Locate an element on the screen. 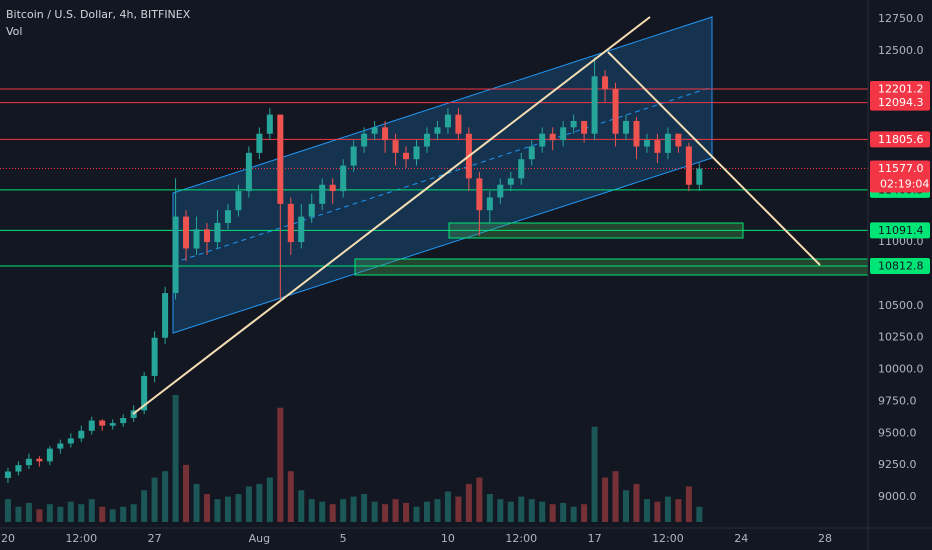 Image resolution: width=932 pixels, height=550 pixels. x-tick-label: 5 is located at coordinates (343, 538).